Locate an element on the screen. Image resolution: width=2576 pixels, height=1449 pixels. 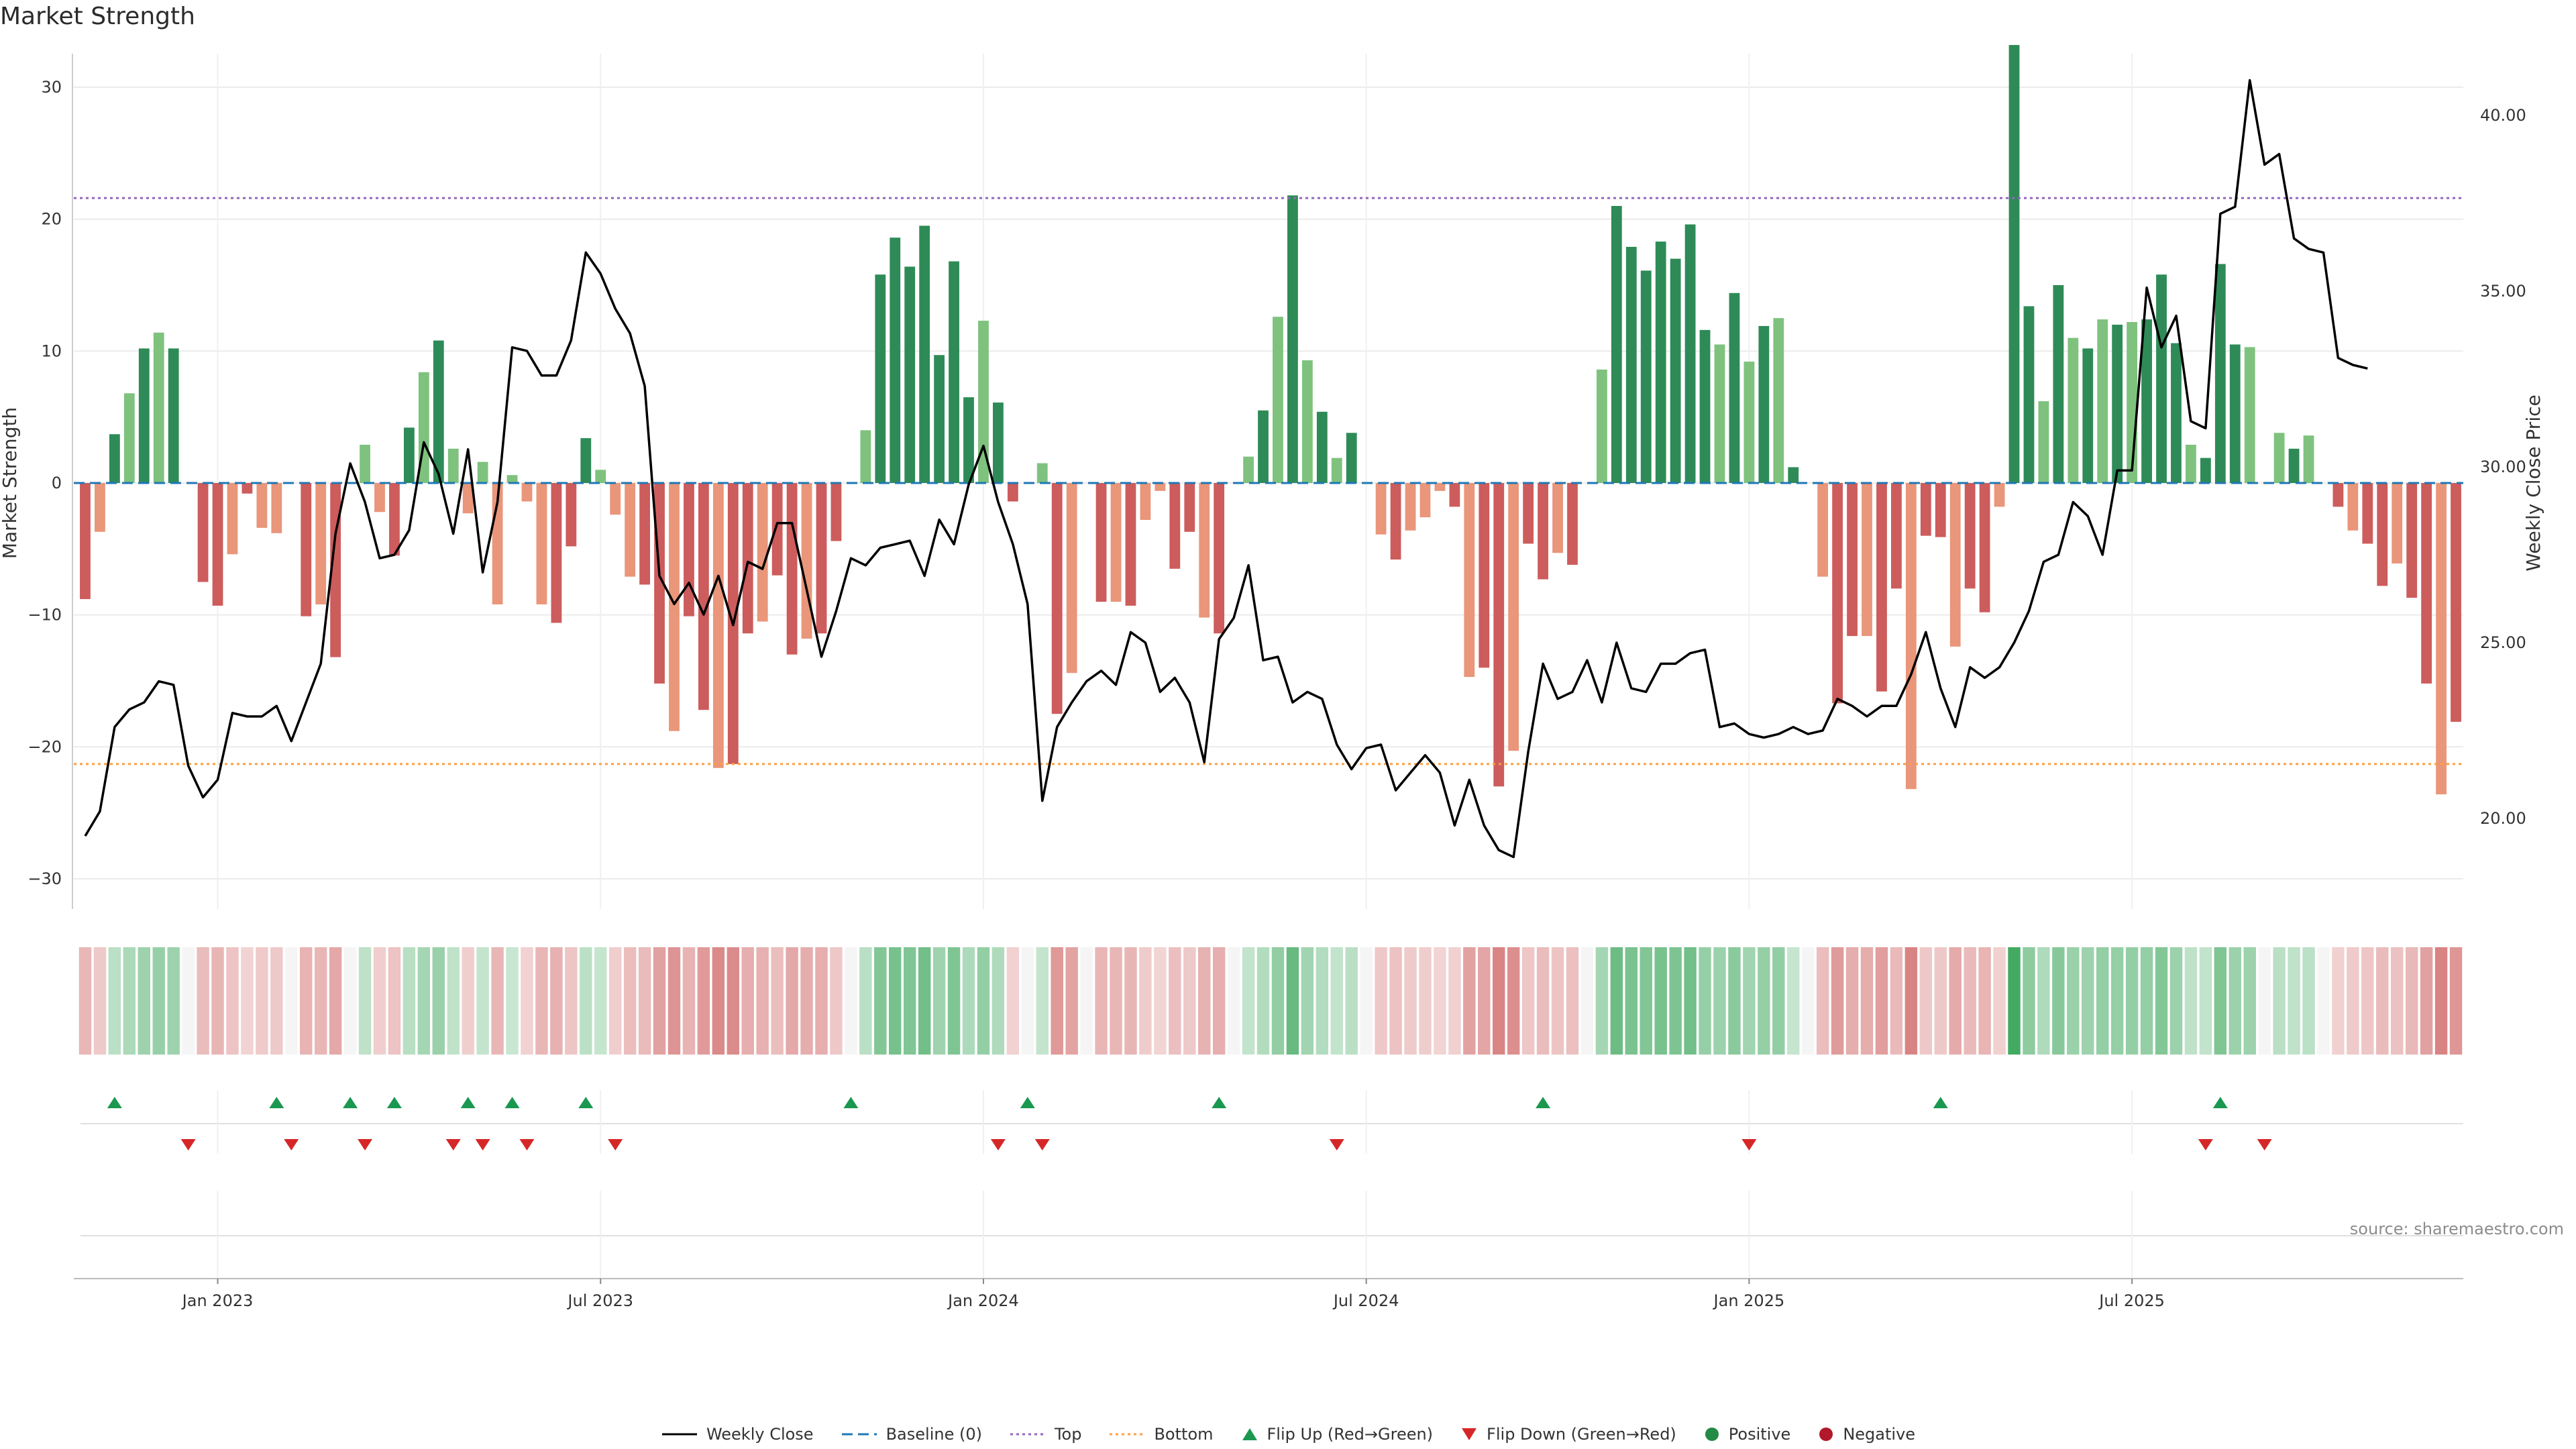
y-tick-label: 10 is located at coordinates (51, 350).